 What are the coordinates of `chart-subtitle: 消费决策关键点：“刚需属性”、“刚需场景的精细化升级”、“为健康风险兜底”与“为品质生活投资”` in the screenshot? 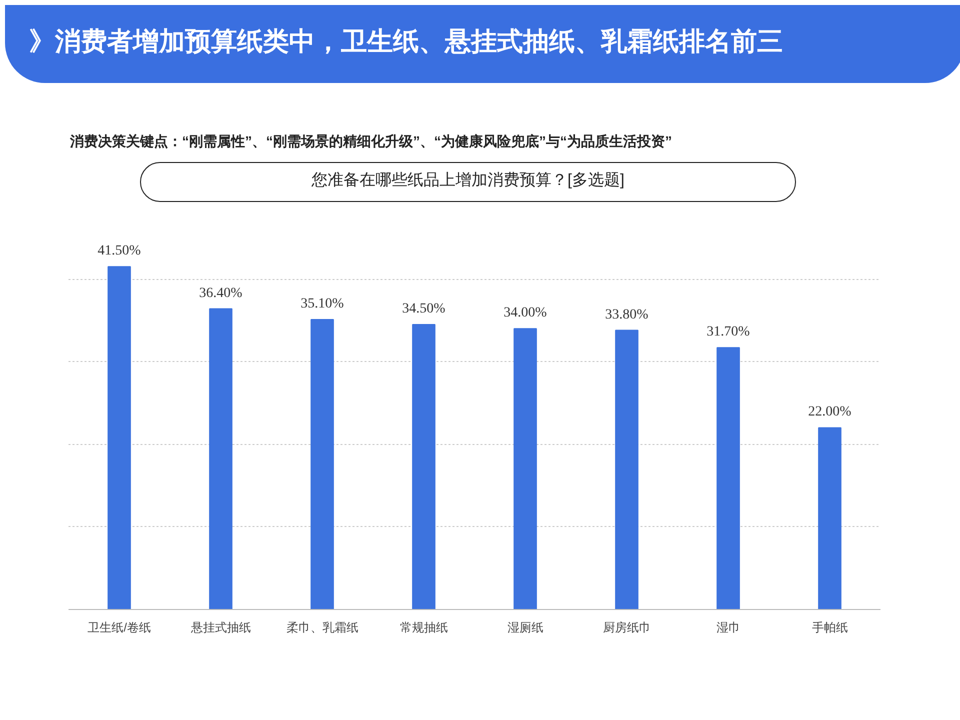 It's located at (371, 141).